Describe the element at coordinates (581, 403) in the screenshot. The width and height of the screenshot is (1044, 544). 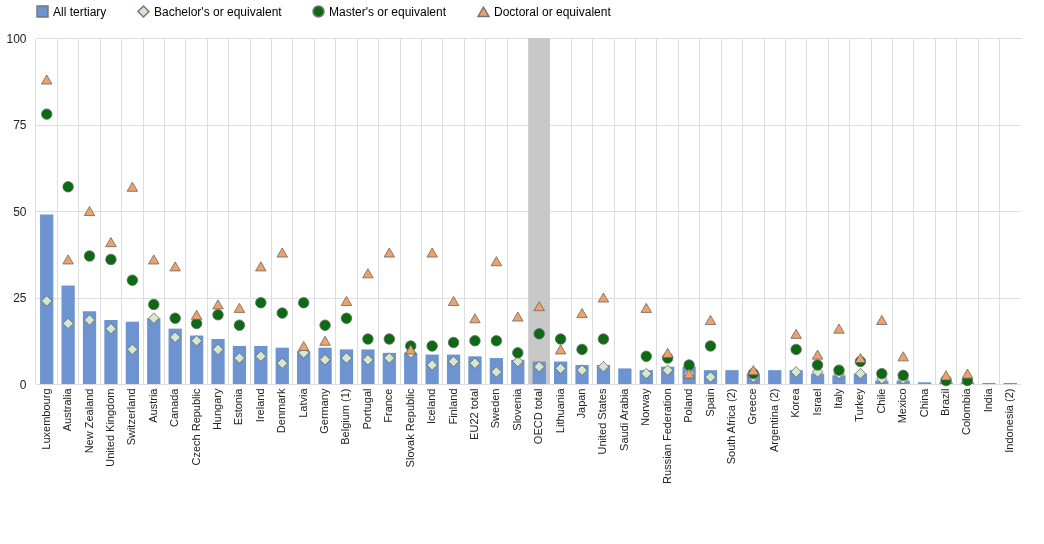
I see `x-tick-label: Japan` at that location.